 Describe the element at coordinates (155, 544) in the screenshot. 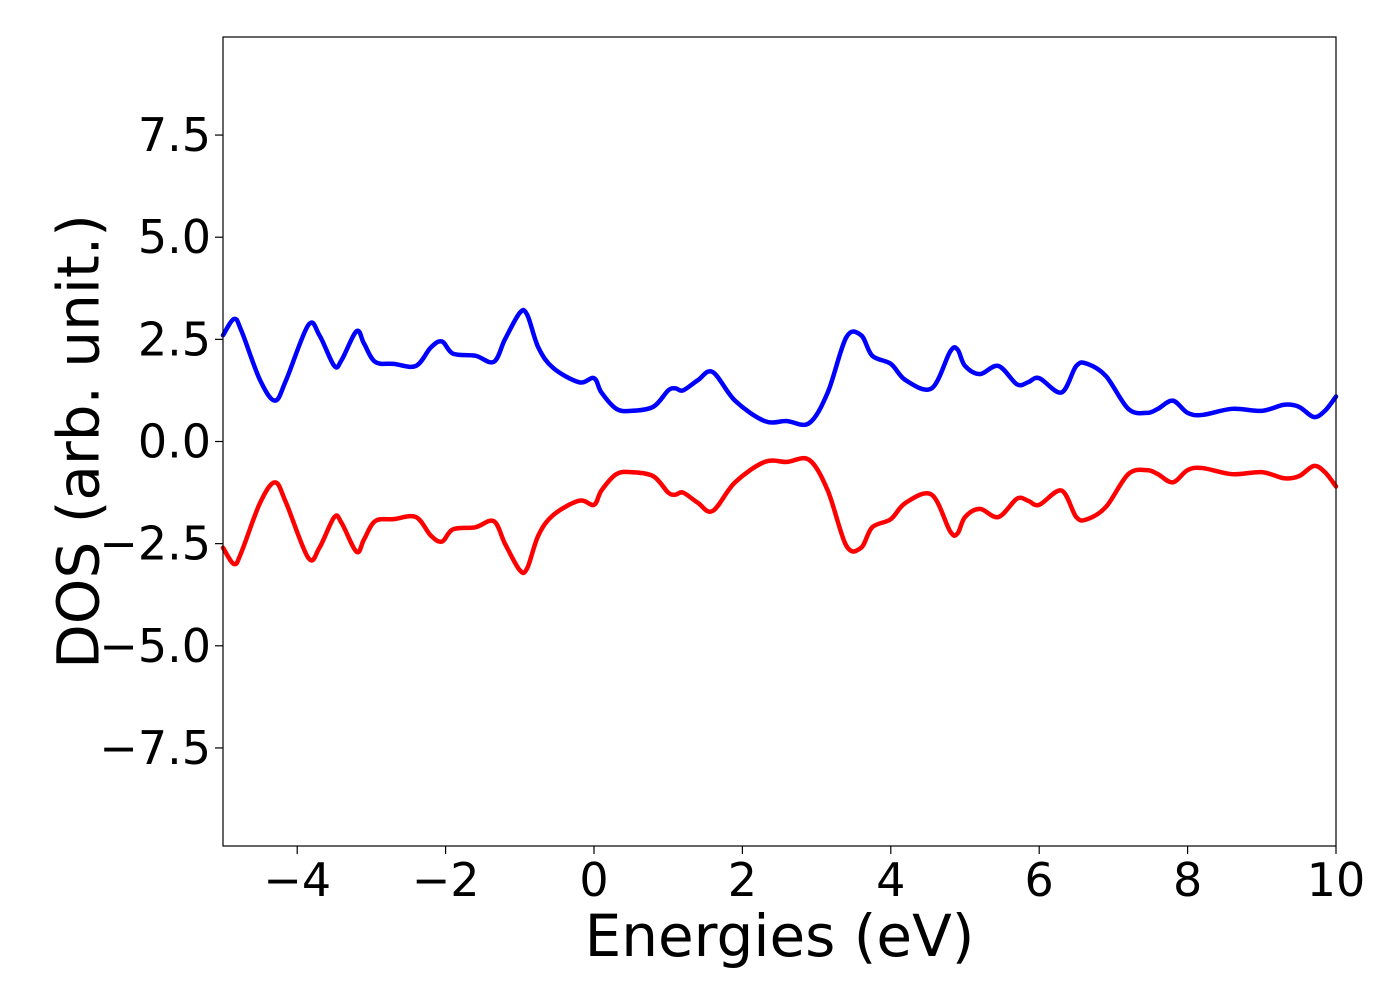

I see `y-tick-label: −2.5` at that location.